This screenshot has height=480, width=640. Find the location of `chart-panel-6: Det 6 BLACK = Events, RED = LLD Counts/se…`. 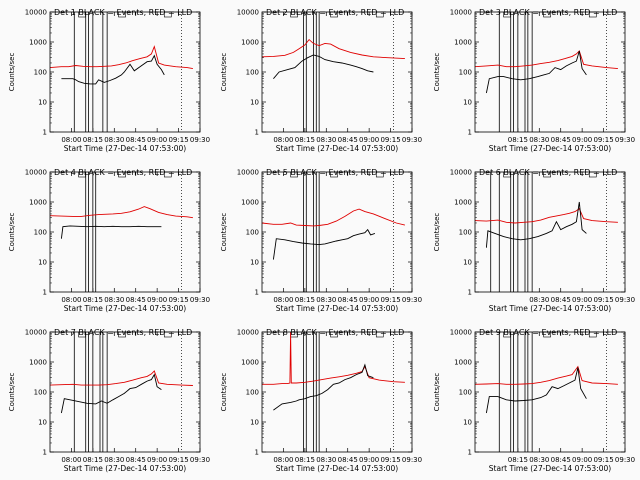

chart-panel-6: Det 6 BLACK = Events, RED = LLD Counts/se… is located at coordinates (534, 240).